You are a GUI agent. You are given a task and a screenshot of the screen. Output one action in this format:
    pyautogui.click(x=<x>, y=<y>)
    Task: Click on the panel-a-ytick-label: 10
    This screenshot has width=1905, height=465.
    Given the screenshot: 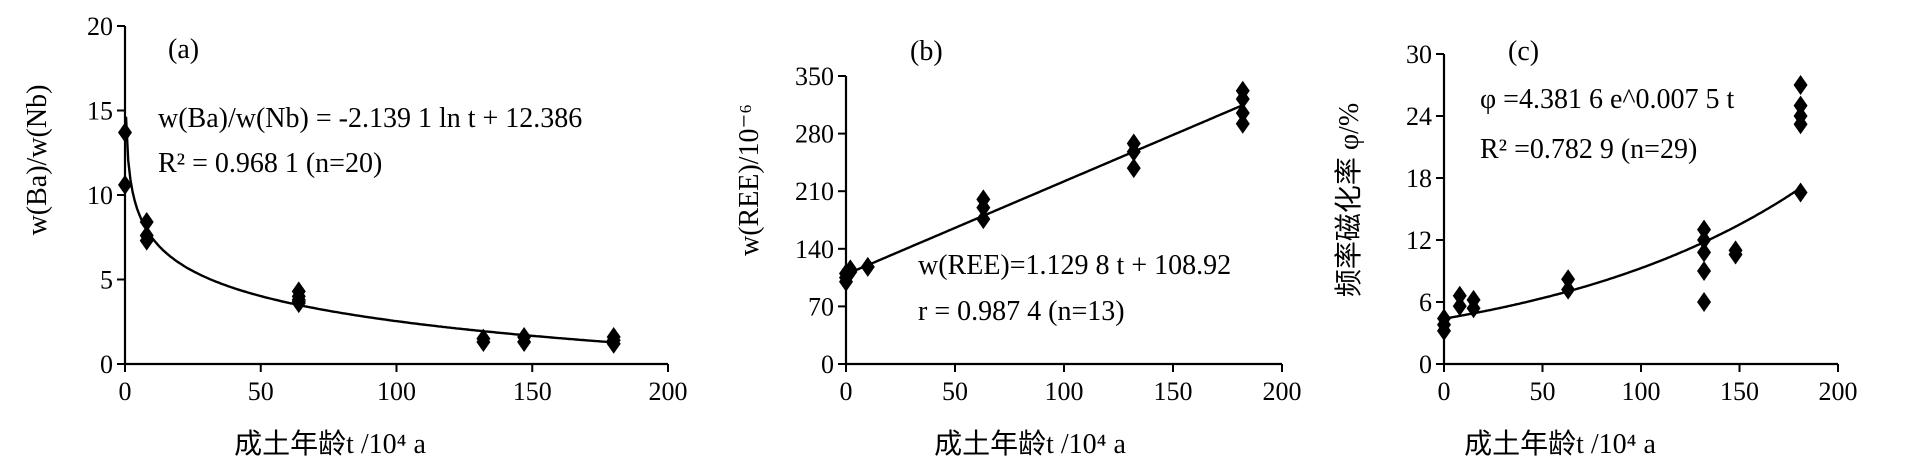 What is the action you would take?
    pyautogui.click(x=100, y=195)
    